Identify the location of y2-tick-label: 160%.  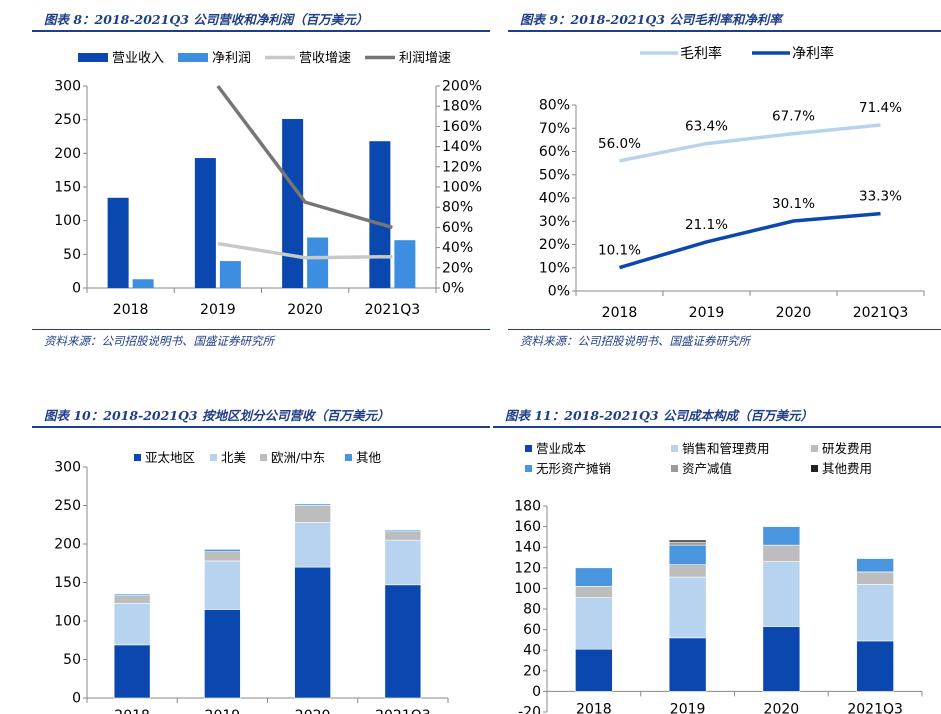
(462, 127).